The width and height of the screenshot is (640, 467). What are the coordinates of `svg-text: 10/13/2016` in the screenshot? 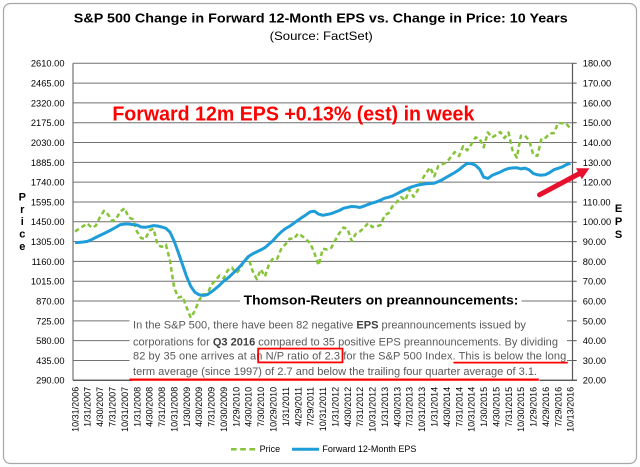 It's located at (571, 409).